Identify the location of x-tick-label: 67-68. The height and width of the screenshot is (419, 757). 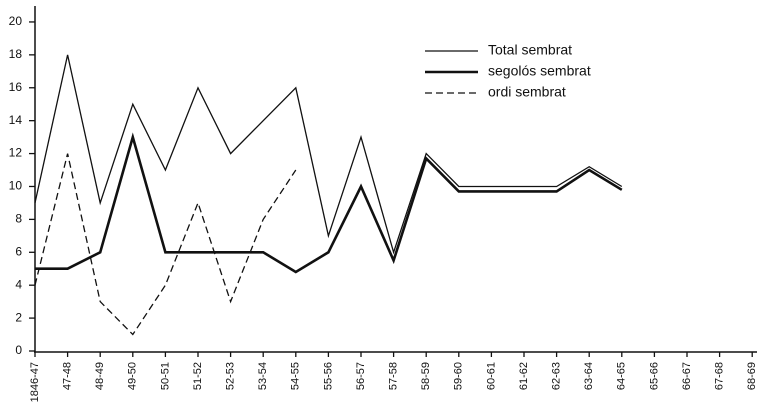
(720, 376).